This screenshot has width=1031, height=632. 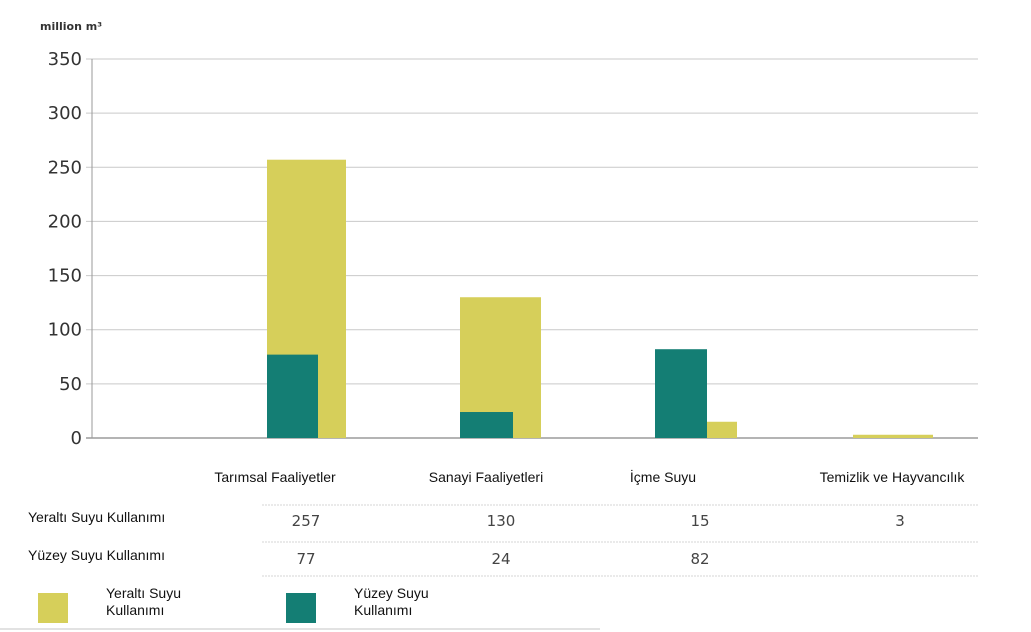 I want to click on y-axis-ticks: 0 50 100 150 200 250 300 350, so click(x=65, y=249).